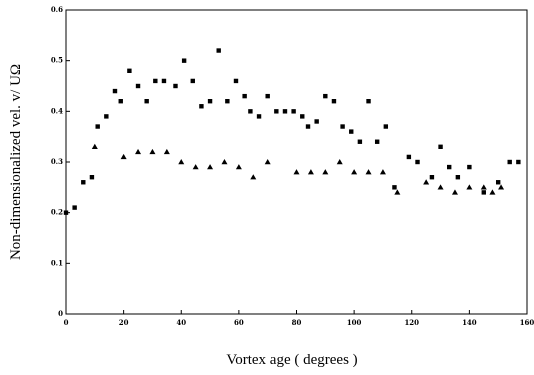 This screenshot has height=375, width=534. I want to click on x-tick-label: 140, so click(469, 322).